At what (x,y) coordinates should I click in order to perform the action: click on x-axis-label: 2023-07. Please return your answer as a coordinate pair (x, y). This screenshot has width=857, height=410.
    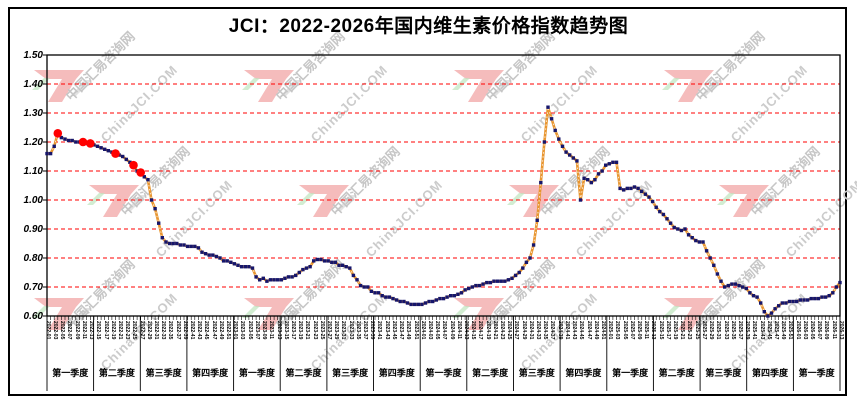
    Looking at the image, I should click on (256, 330).